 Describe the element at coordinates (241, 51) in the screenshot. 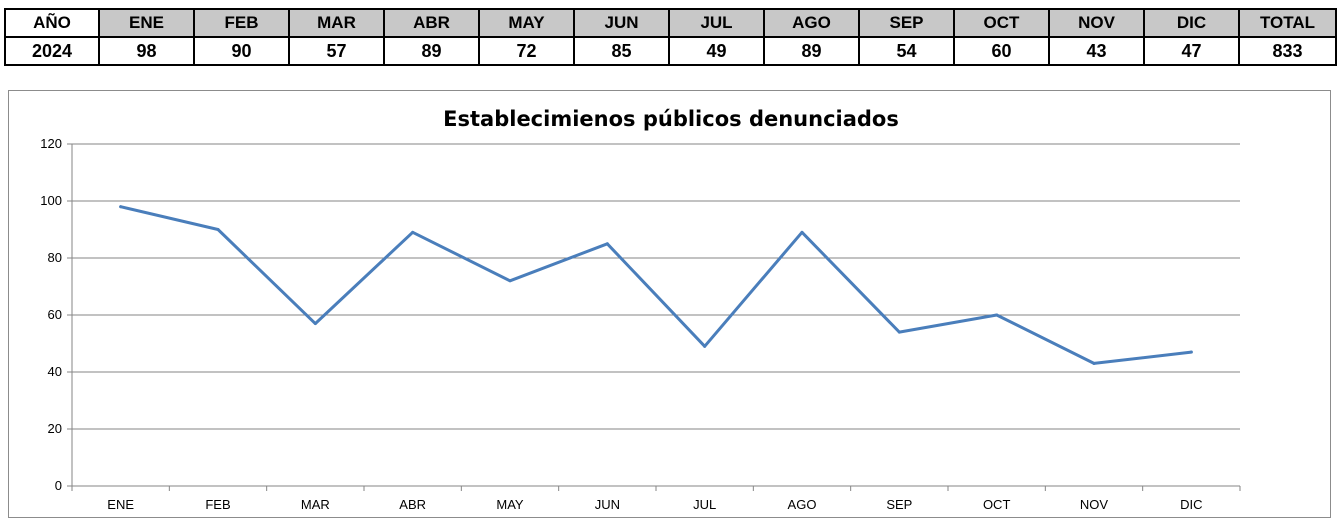

I see `value-cell-month: 90` at that location.